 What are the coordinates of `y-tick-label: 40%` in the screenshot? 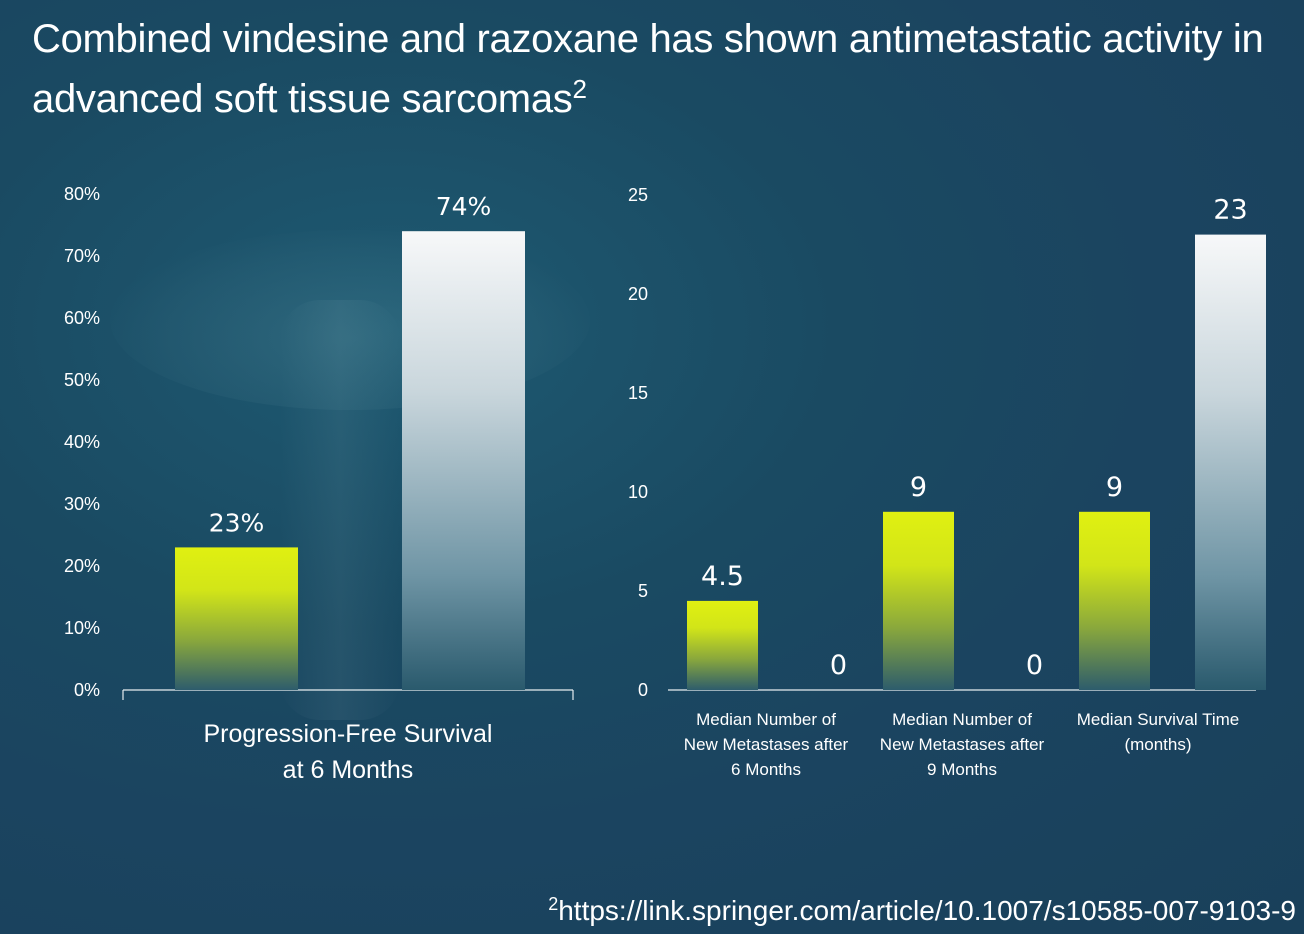 It's located at (82, 442).